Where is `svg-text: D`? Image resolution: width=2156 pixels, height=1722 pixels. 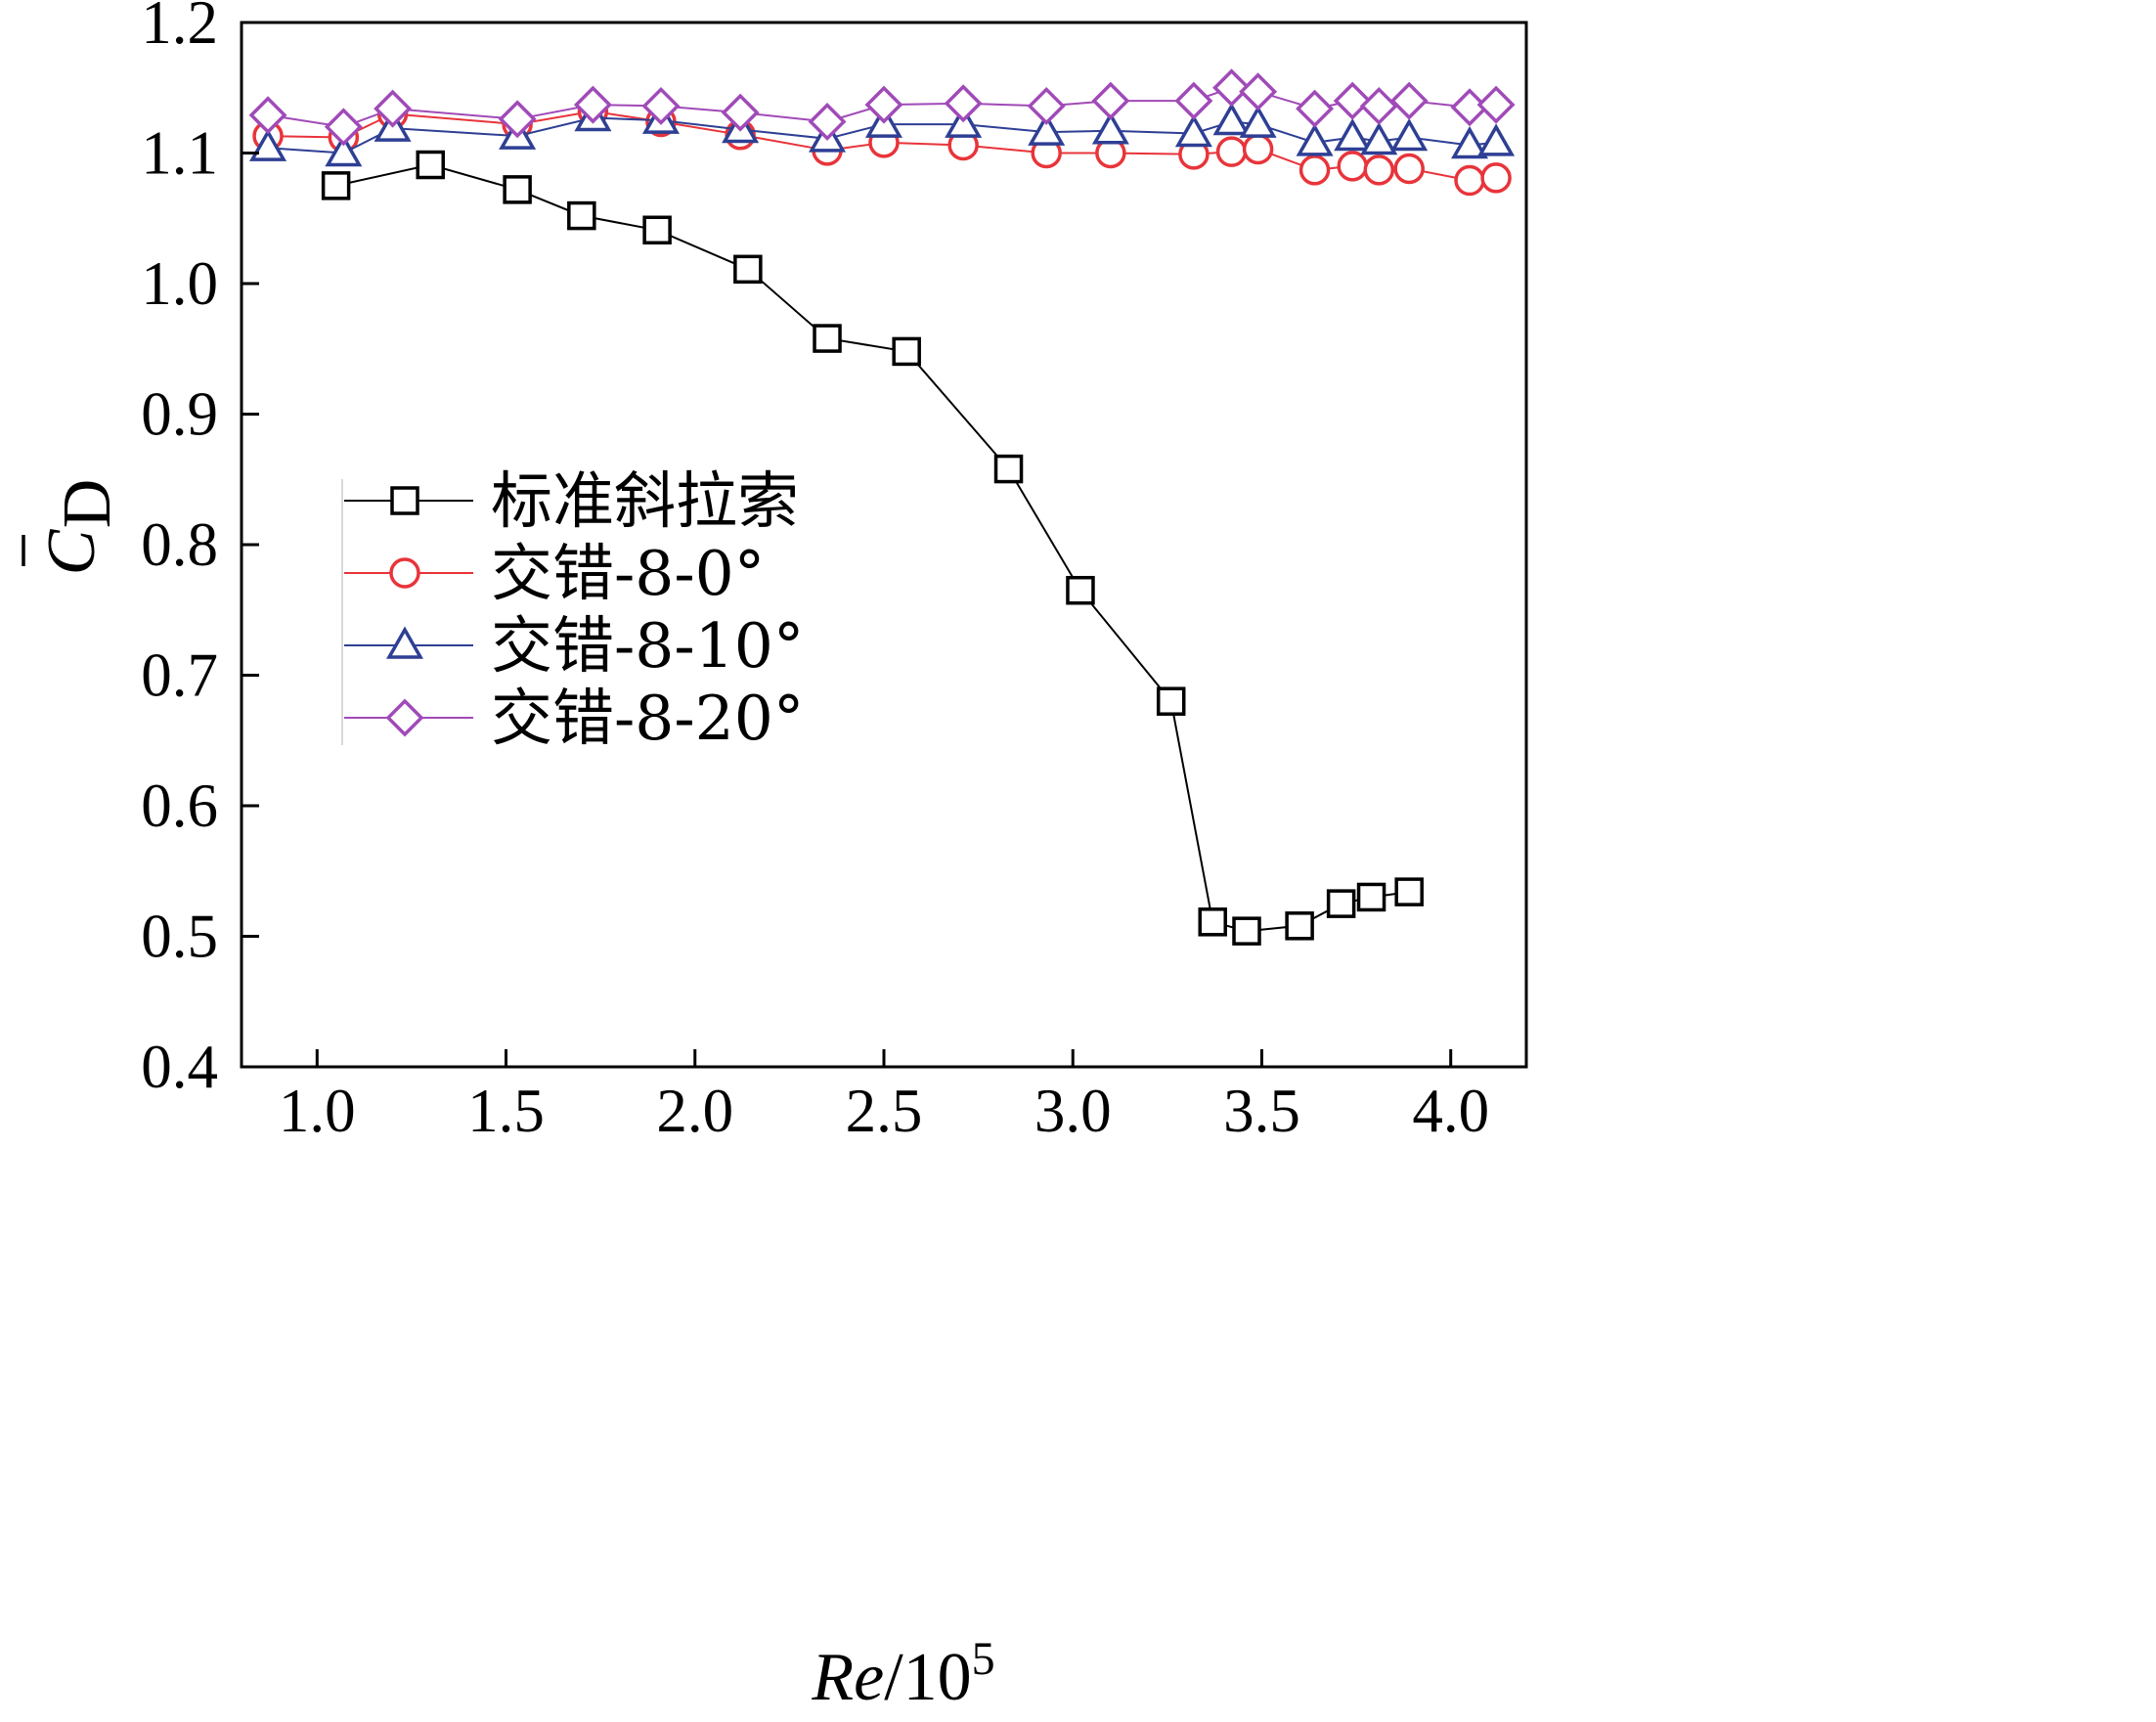
svg-text: D is located at coordinates (87, 504).